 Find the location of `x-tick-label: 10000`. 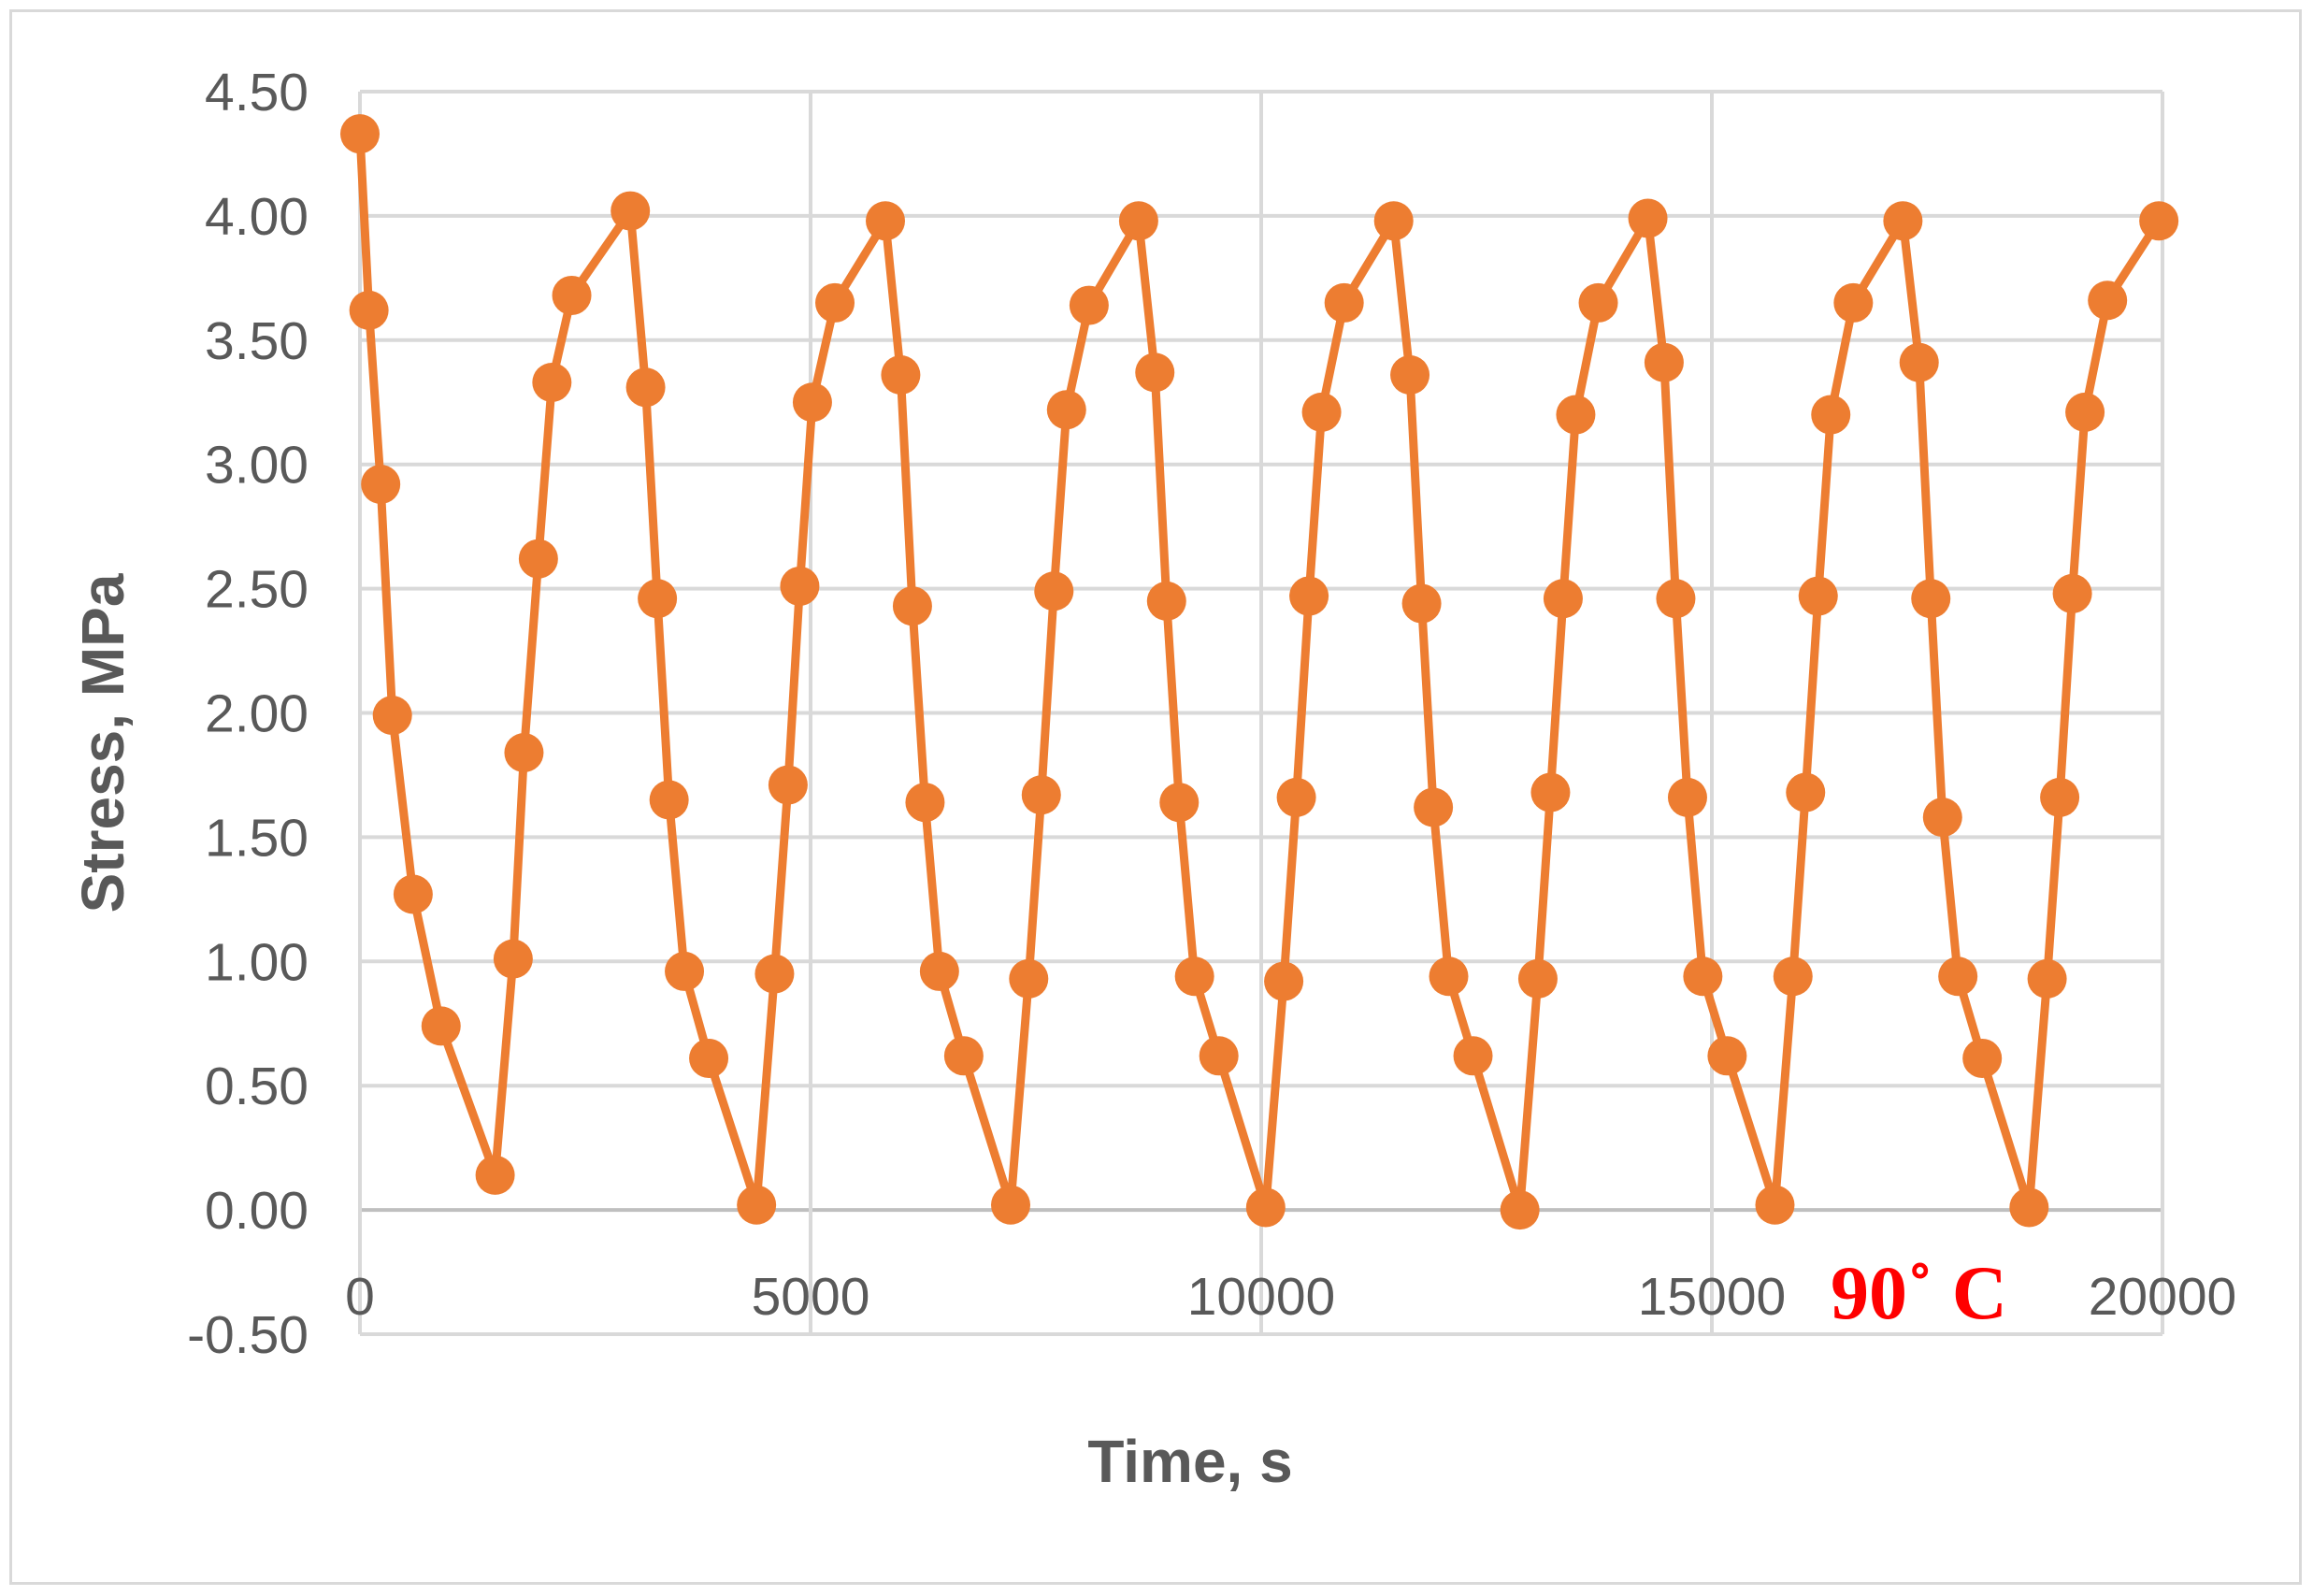

x-tick-label: 10000 is located at coordinates (1261, 1297).